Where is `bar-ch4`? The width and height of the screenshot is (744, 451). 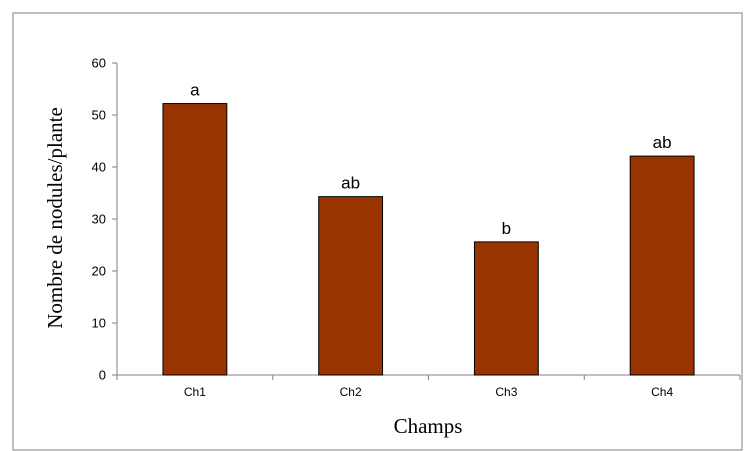 bar-ch4 is located at coordinates (662, 265).